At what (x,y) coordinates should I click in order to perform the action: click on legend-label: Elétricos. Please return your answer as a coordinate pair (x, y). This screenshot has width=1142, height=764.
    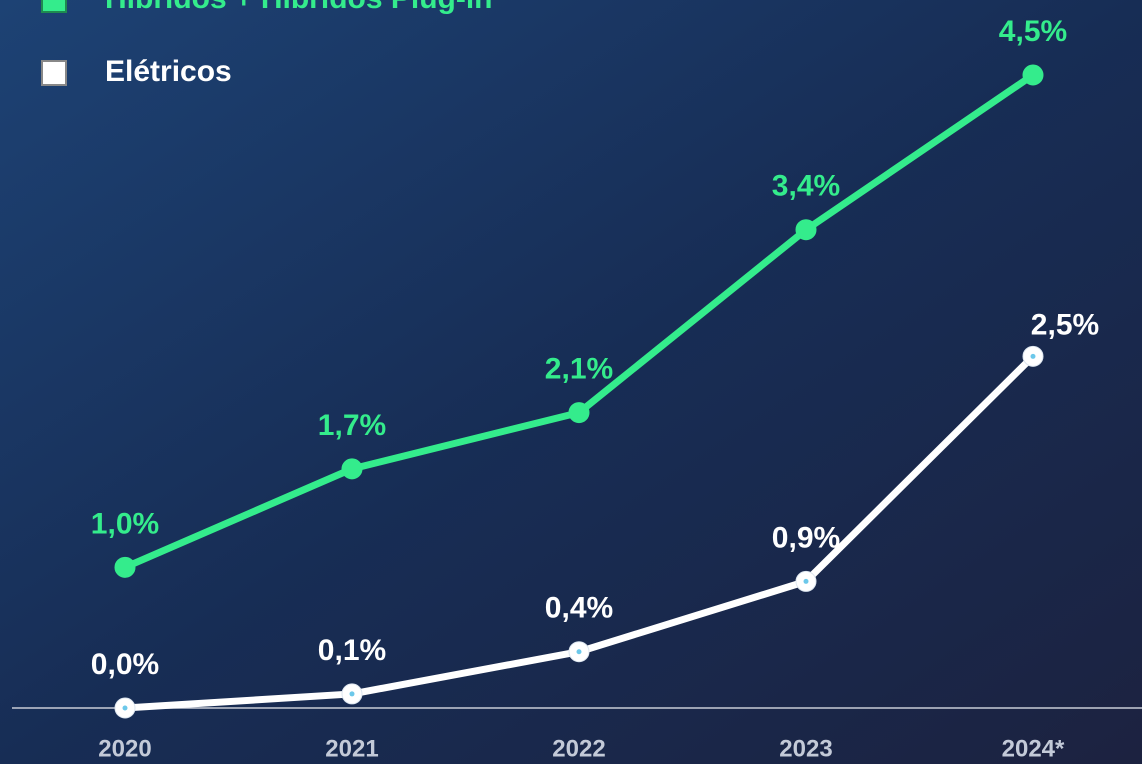
    Looking at the image, I should click on (168, 71).